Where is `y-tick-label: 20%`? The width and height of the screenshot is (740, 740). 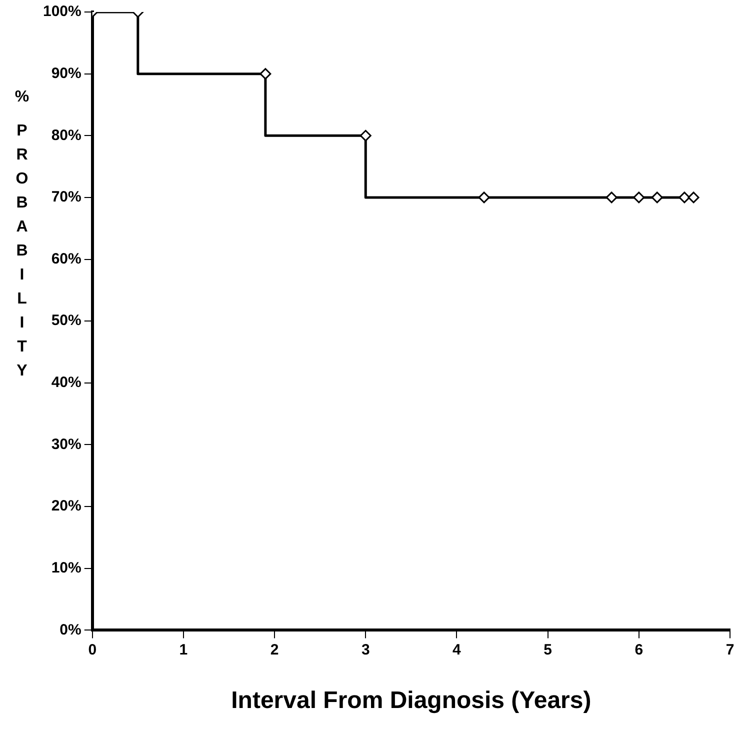 y-tick-label: 20% is located at coordinates (66, 506).